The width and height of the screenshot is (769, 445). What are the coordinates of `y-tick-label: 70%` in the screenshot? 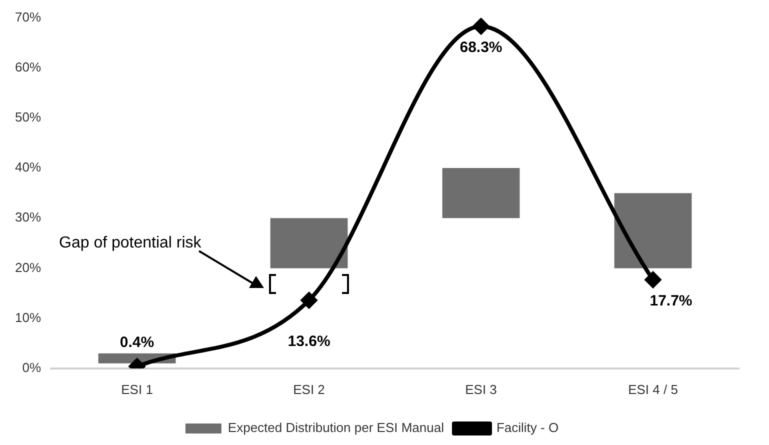 It's located at (28, 16).